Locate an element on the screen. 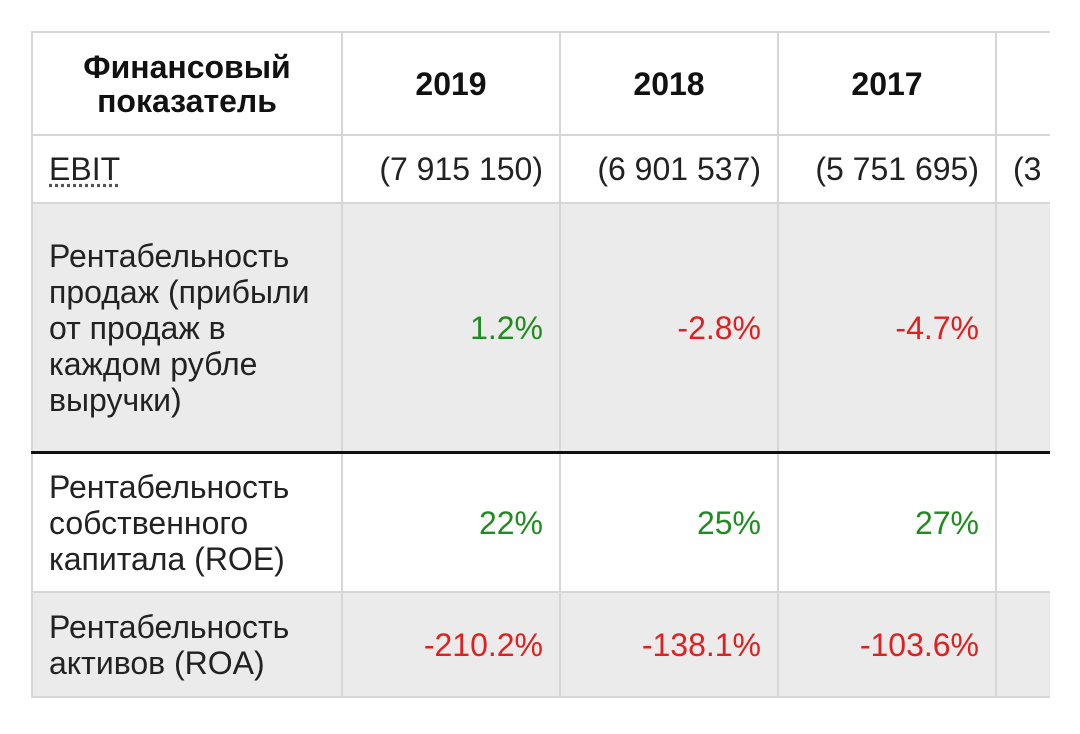 The height and width of the screenshot is (734, 1080). roa-2018: -138.1% is located at coordinates (669, 644).